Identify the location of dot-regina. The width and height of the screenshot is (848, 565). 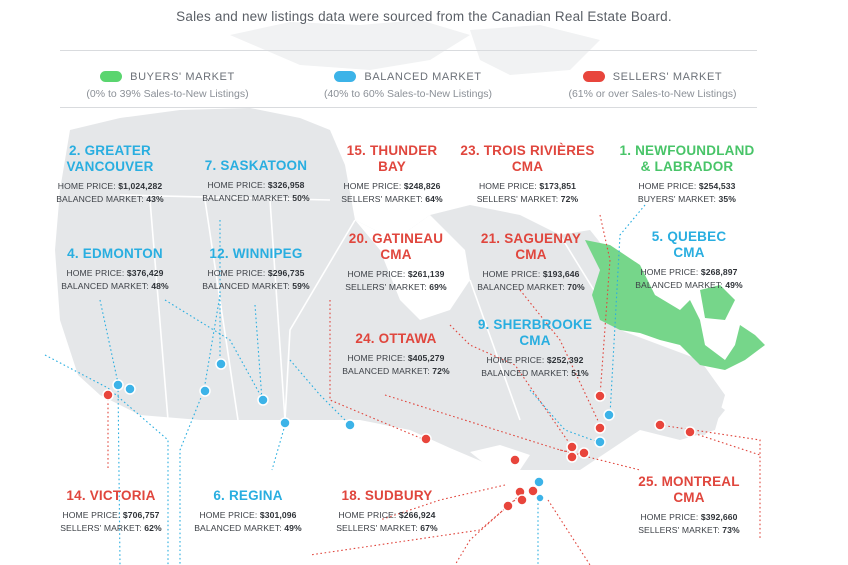
(205, 391).